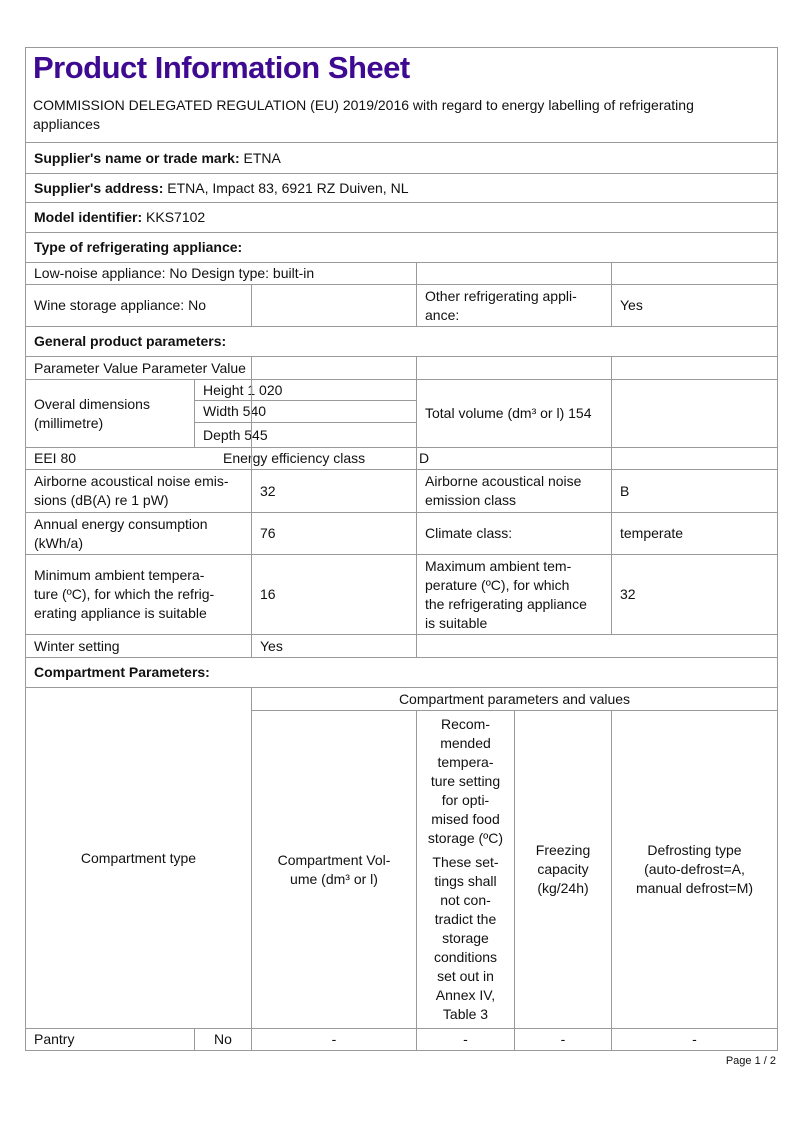 This screenshot has width=802, height=1134. I want to click on compartment-row-volume: -, so click(334, 1039).